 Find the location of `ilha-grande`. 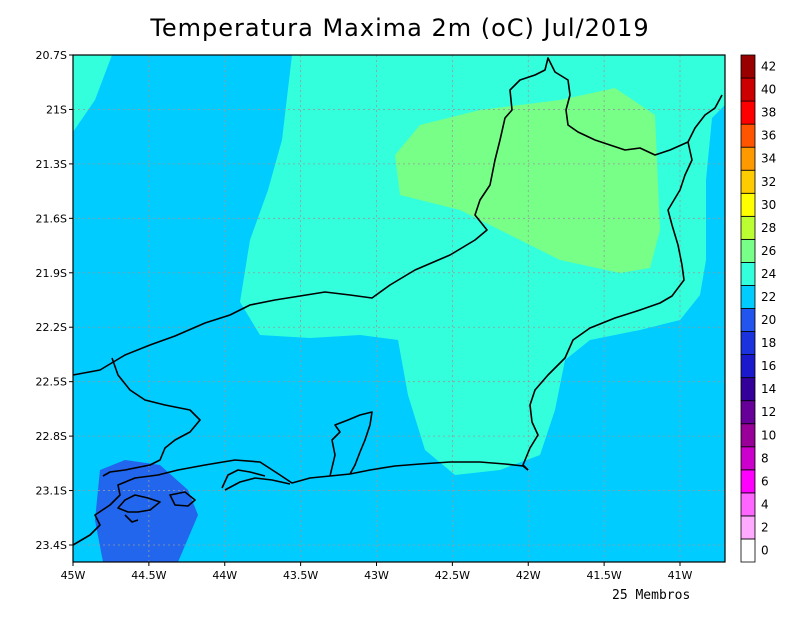

ilha-grande is located at coordinates (156, 507).